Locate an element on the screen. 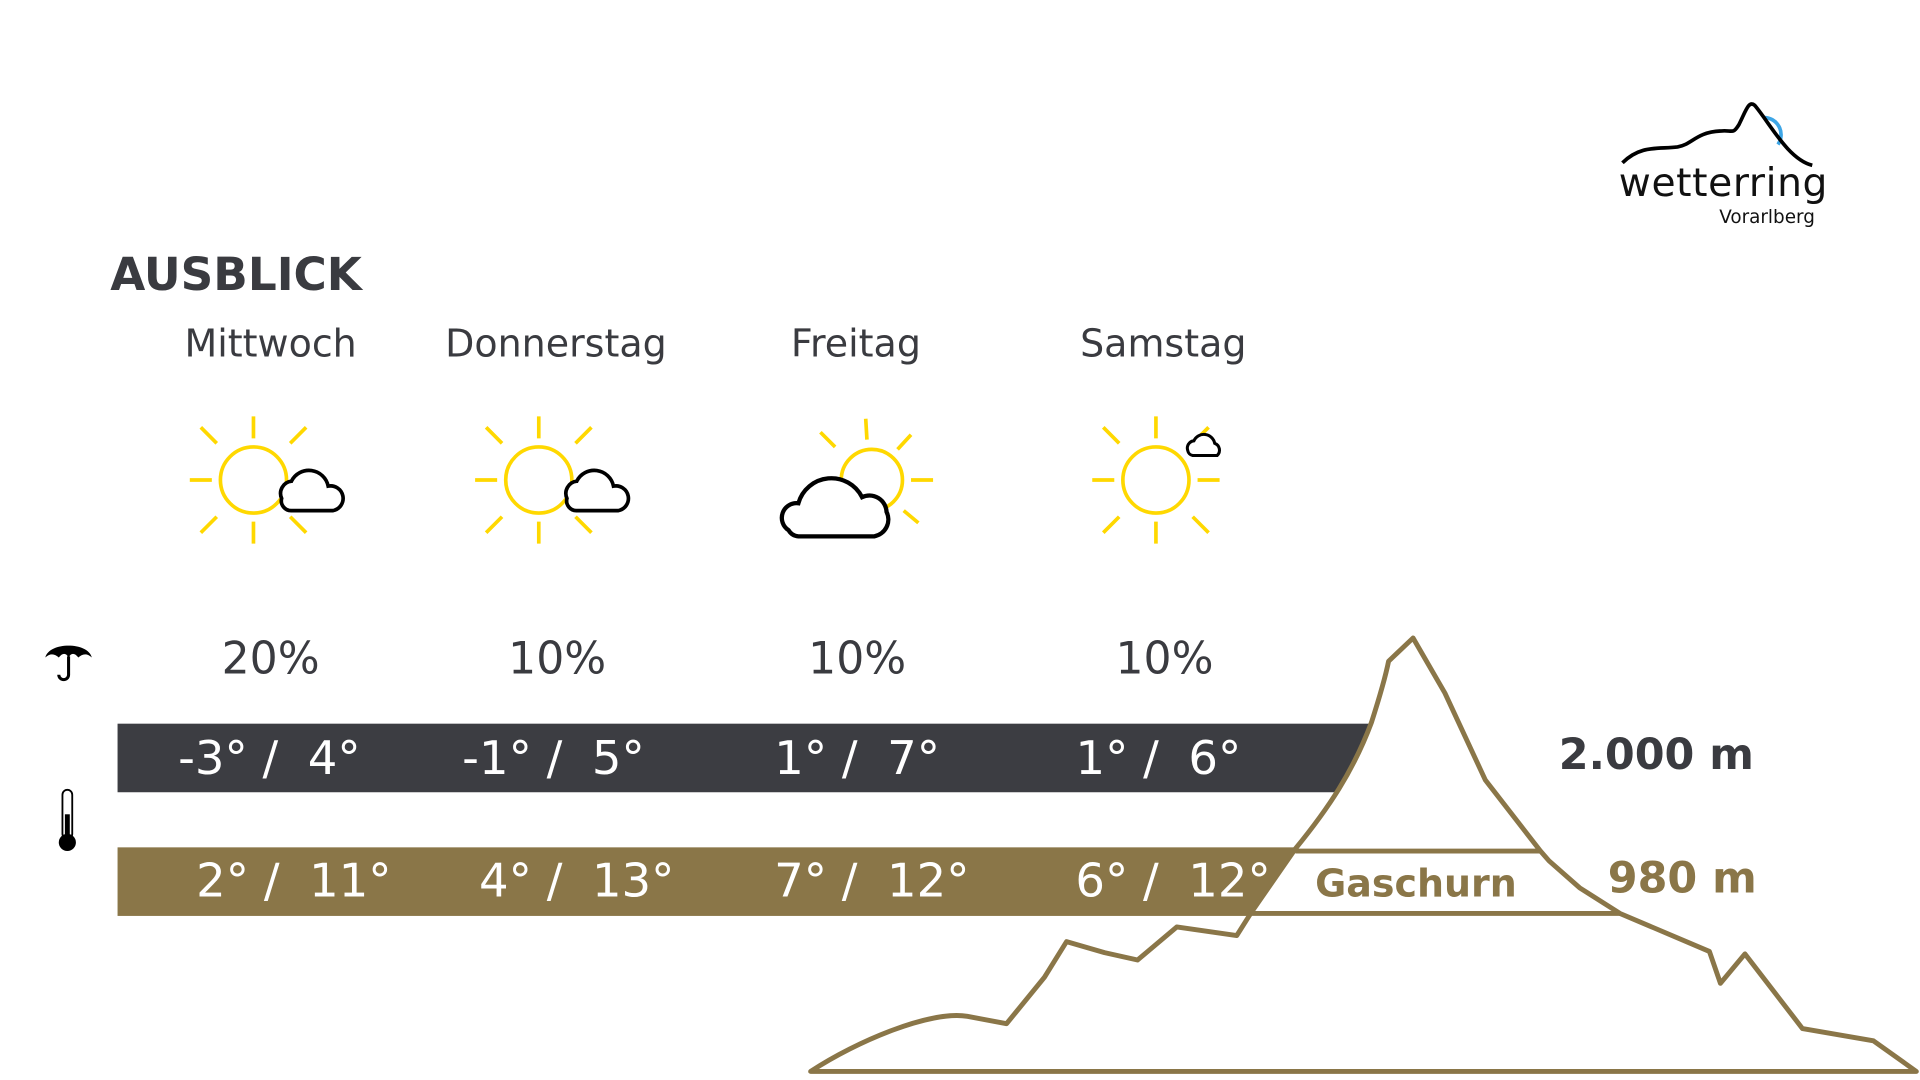 This screenshot has width=1920, height=1080. valley-altitude: 980 m is located at coordinates (1682, 879).